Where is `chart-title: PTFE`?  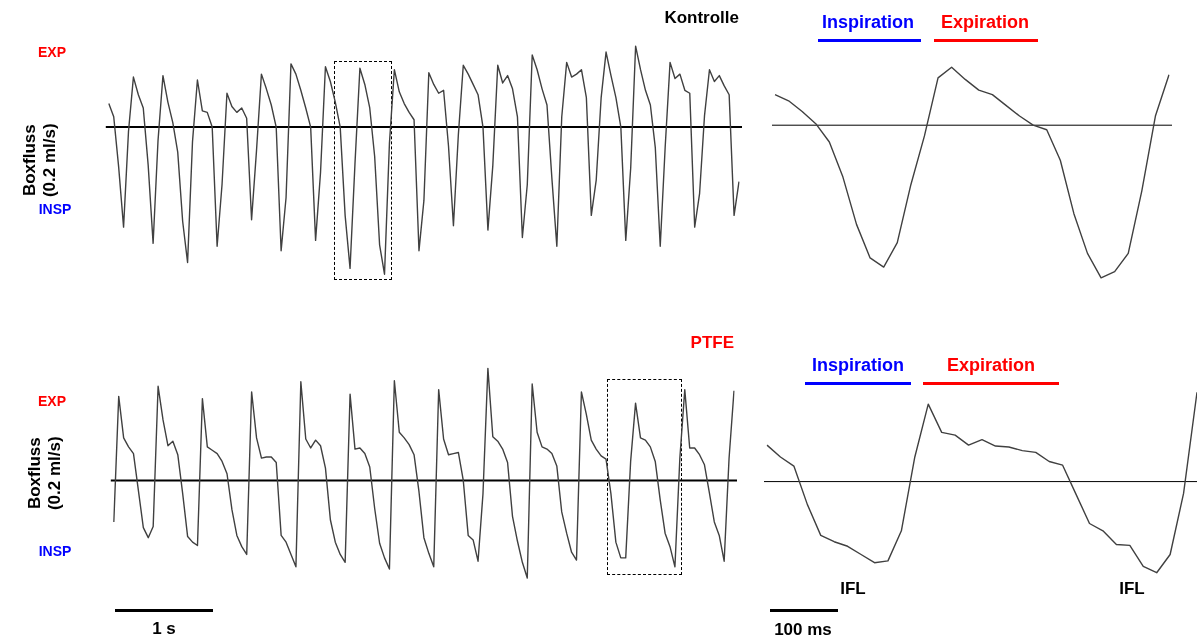 chart-title: PTFE is located at coordinates (712, 342).